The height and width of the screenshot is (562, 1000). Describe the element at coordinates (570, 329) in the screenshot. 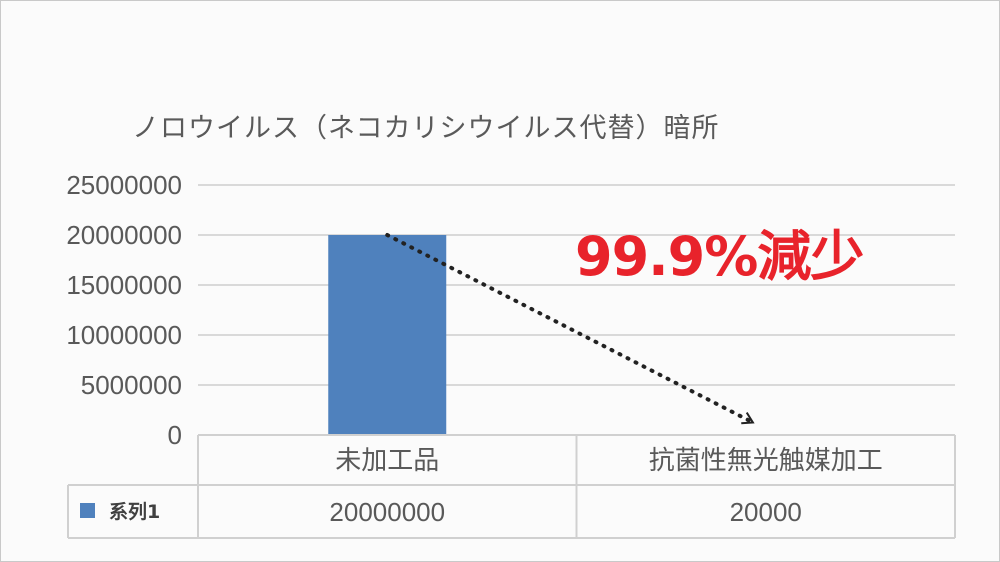

I see `reduction-arrow` at that location.